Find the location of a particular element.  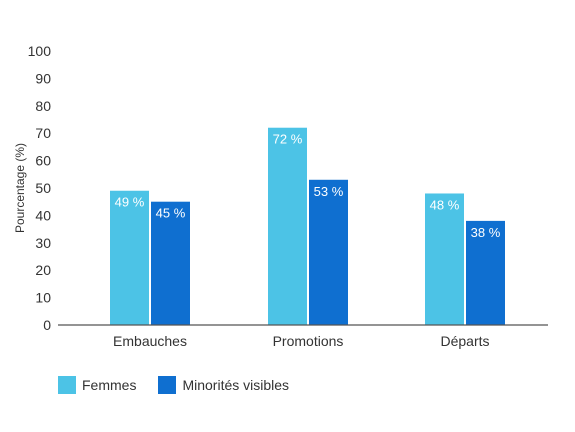

y-tick-label: 80 is located at coordinates (43, 106).